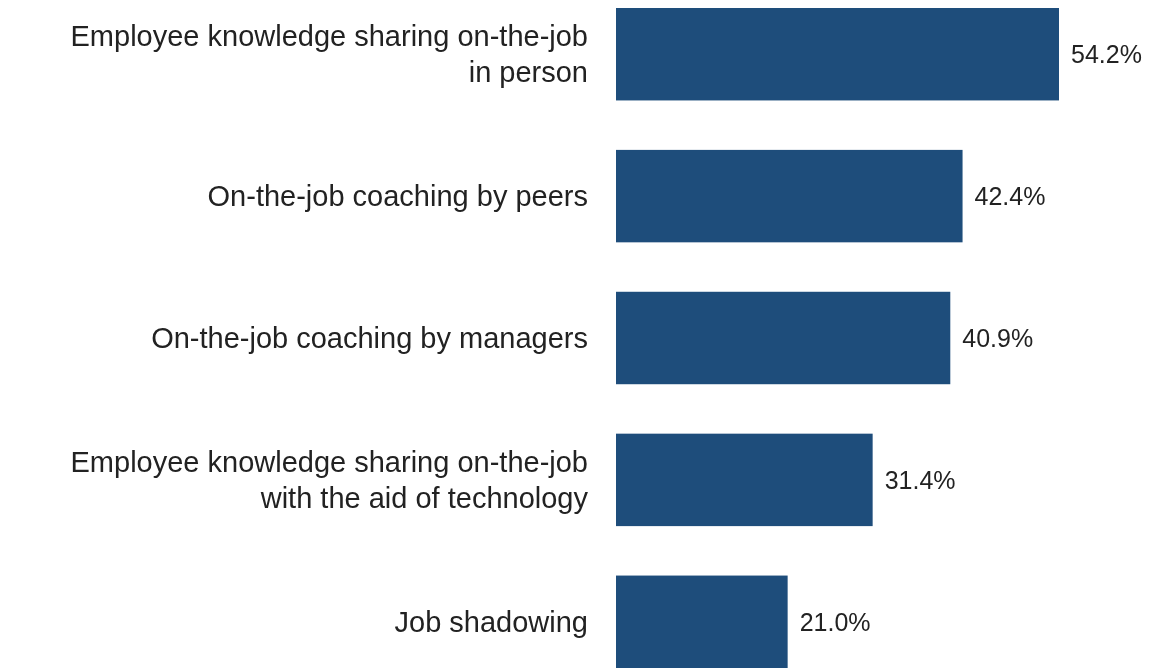  What do you see at coordinates (920, 479) in the screenshot?
I see `data-label: 31.4%` at bounding box center [920, 479].